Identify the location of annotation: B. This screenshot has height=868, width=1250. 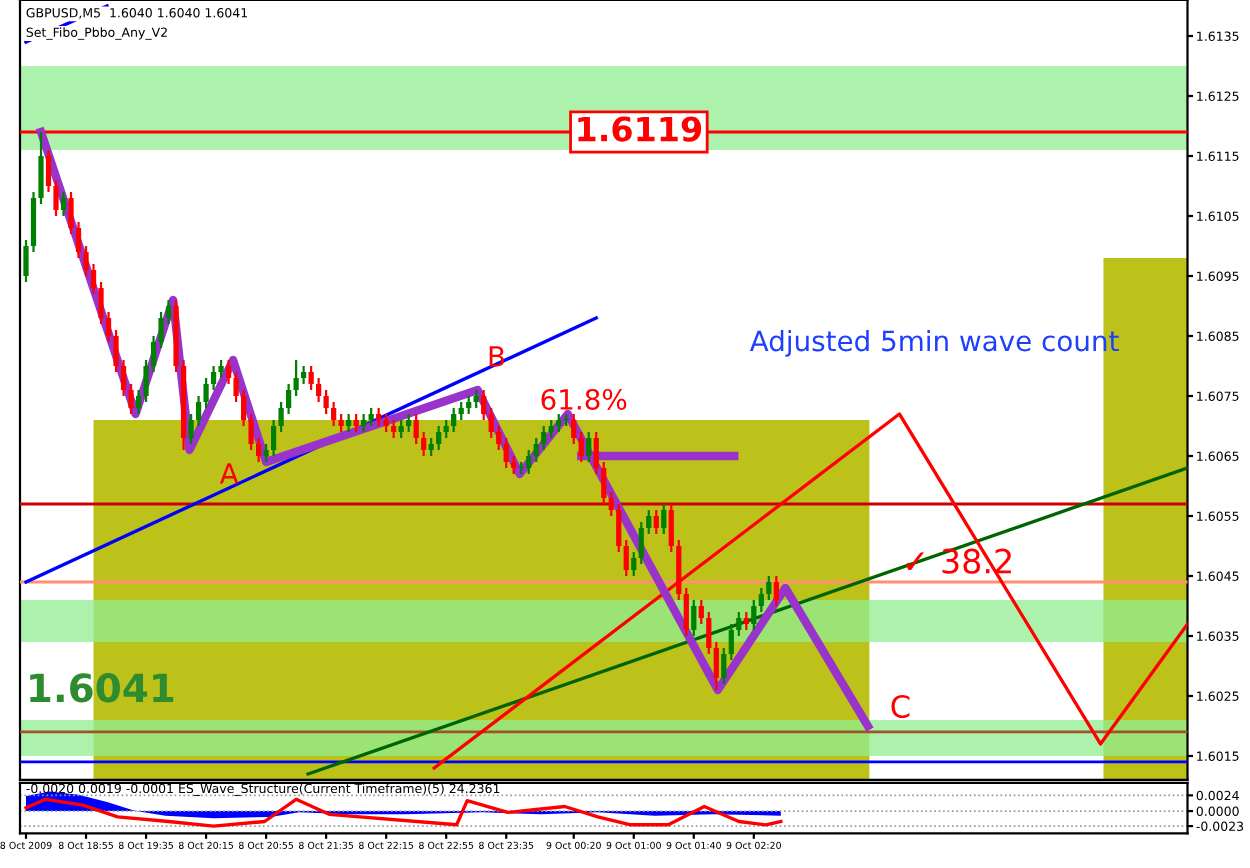
(497, 356).